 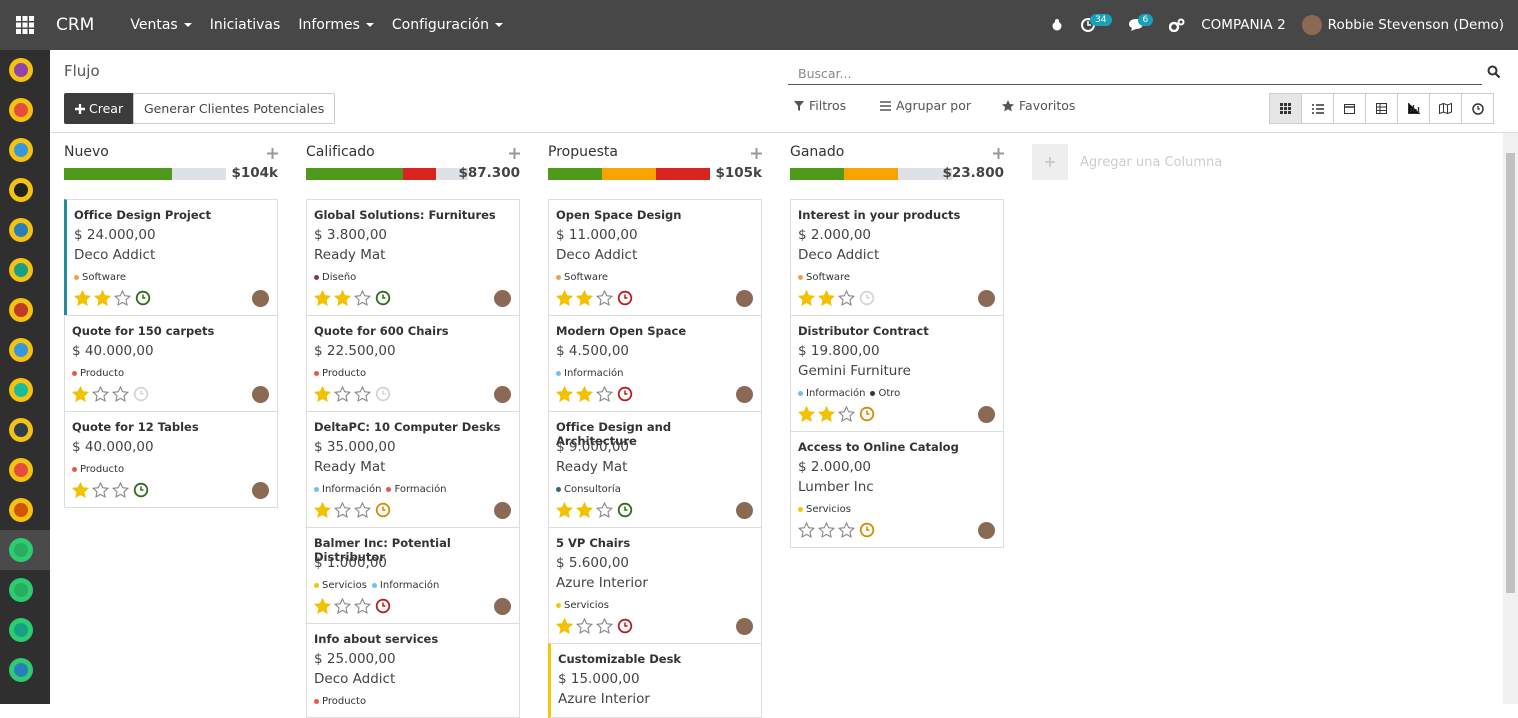 I want to click on graph-view, so click(x=1413, y=108).